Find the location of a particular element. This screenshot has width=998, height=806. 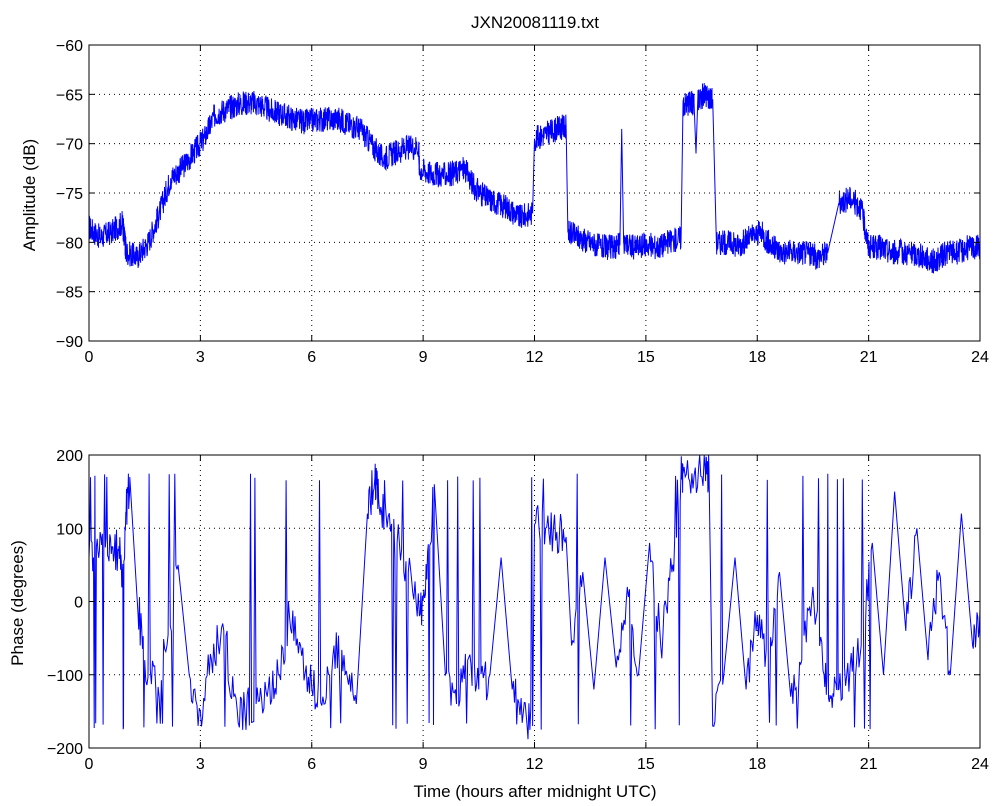

y-tick-label: 200 is located at coordinates (69, 456).